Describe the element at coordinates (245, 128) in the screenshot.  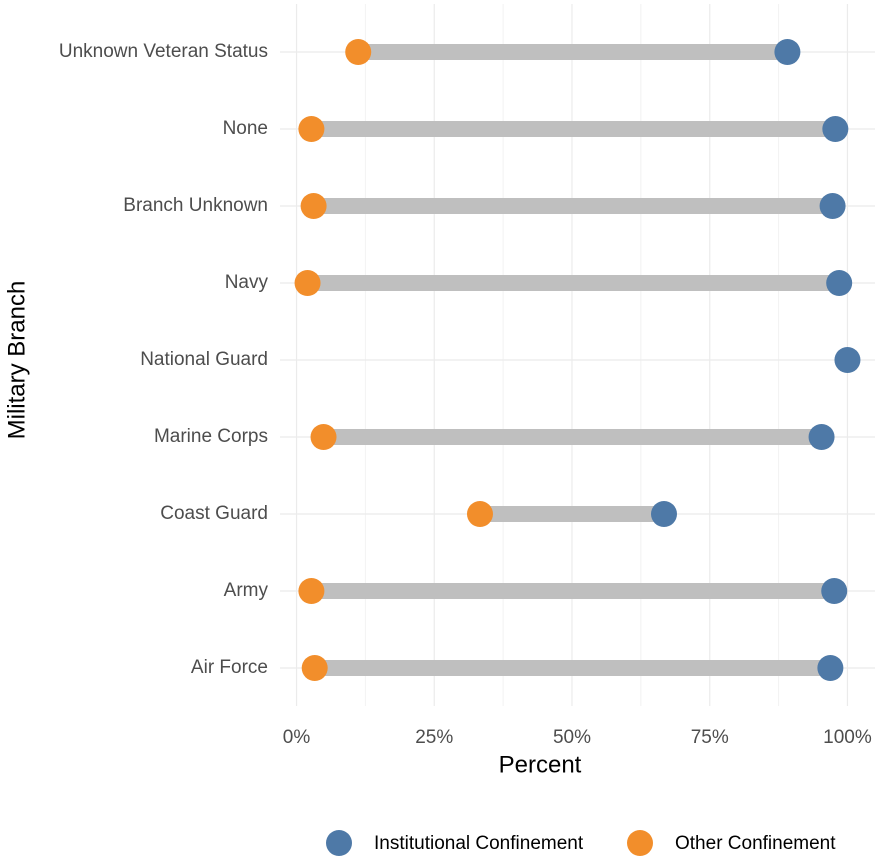
I see `y-tick-label: None` at that location.